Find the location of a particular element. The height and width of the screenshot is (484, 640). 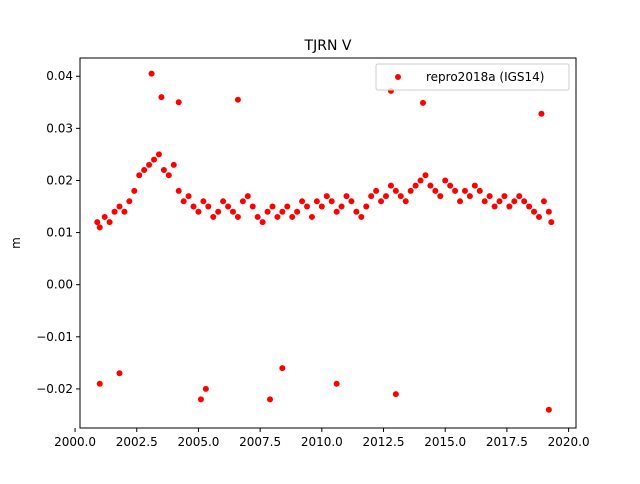

x-tick-label: 2020.0 is located at coordinates (569, 442).